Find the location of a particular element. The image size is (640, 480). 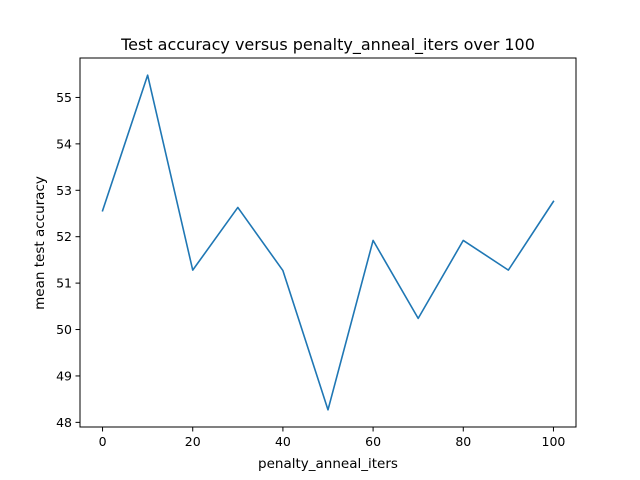

y-tick-label: 48 is located at coordinates (64, 422).